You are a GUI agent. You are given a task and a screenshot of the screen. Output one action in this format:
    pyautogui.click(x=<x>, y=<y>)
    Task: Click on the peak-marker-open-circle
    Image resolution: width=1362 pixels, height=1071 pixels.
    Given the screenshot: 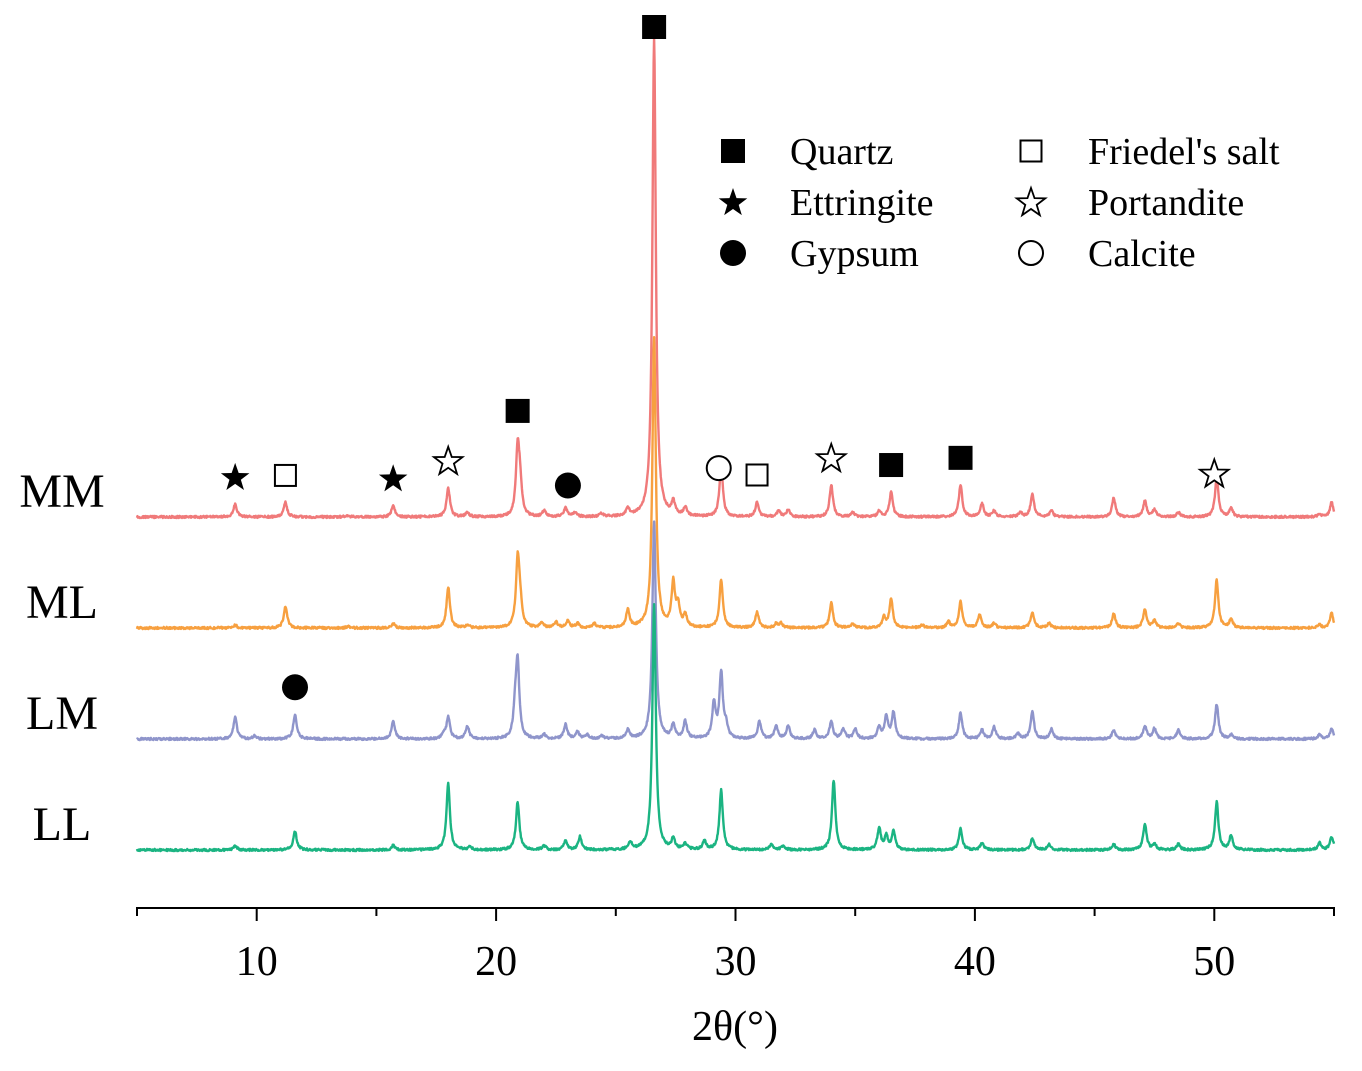 What is the action you would take?
    pyautogui.click(x=718, y=468)
    